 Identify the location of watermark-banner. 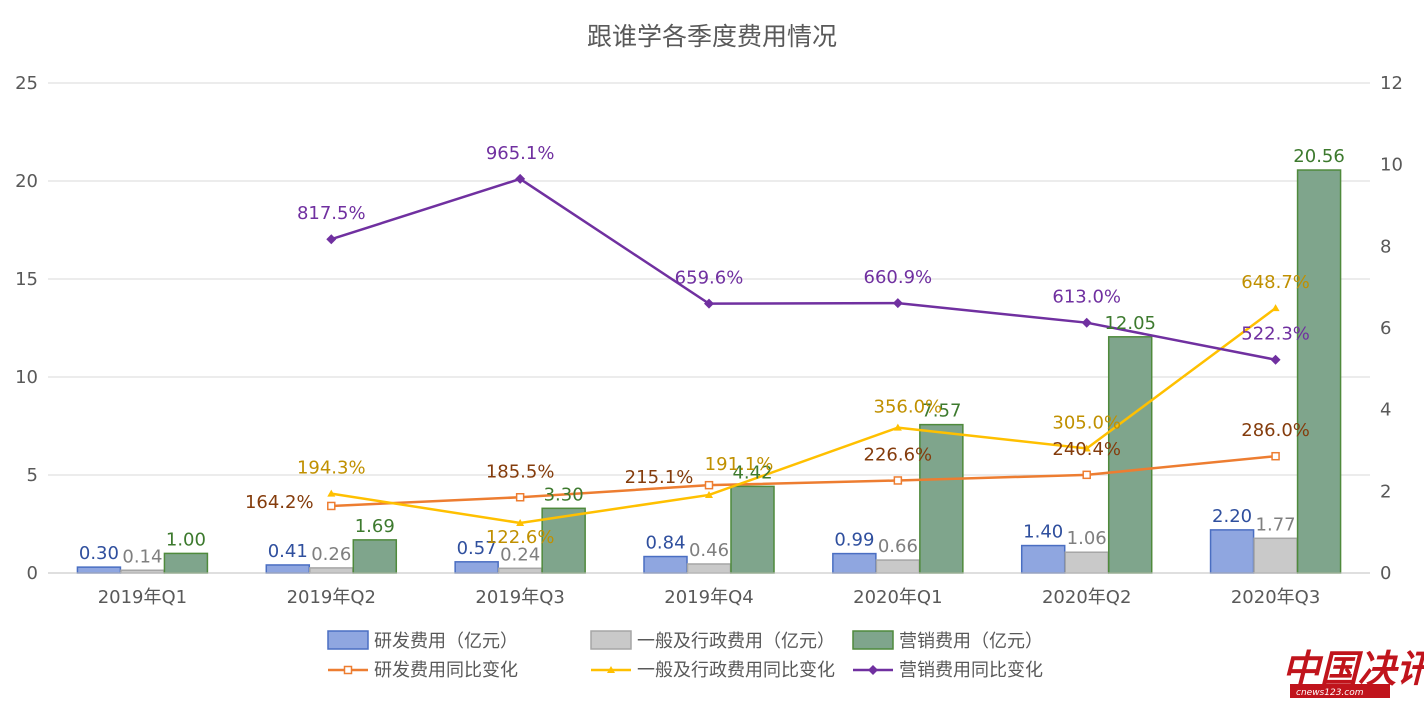
(1340, 691).